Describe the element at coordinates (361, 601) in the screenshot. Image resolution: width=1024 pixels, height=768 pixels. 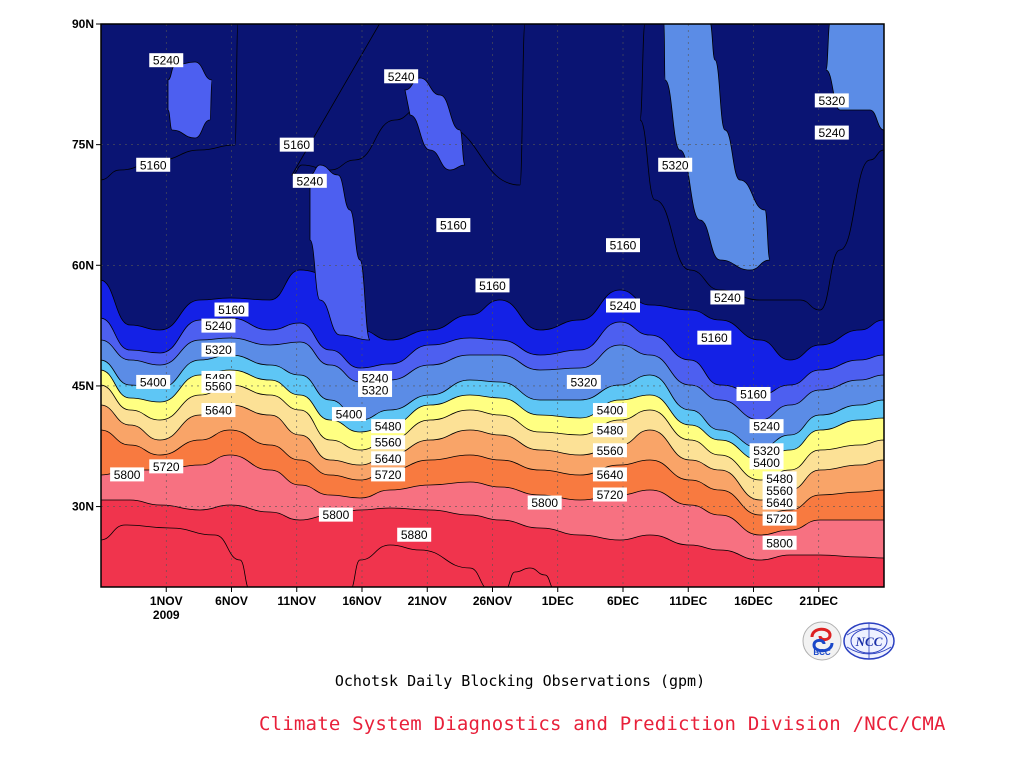
I see `x-tick-label: 16NOV` at that location.